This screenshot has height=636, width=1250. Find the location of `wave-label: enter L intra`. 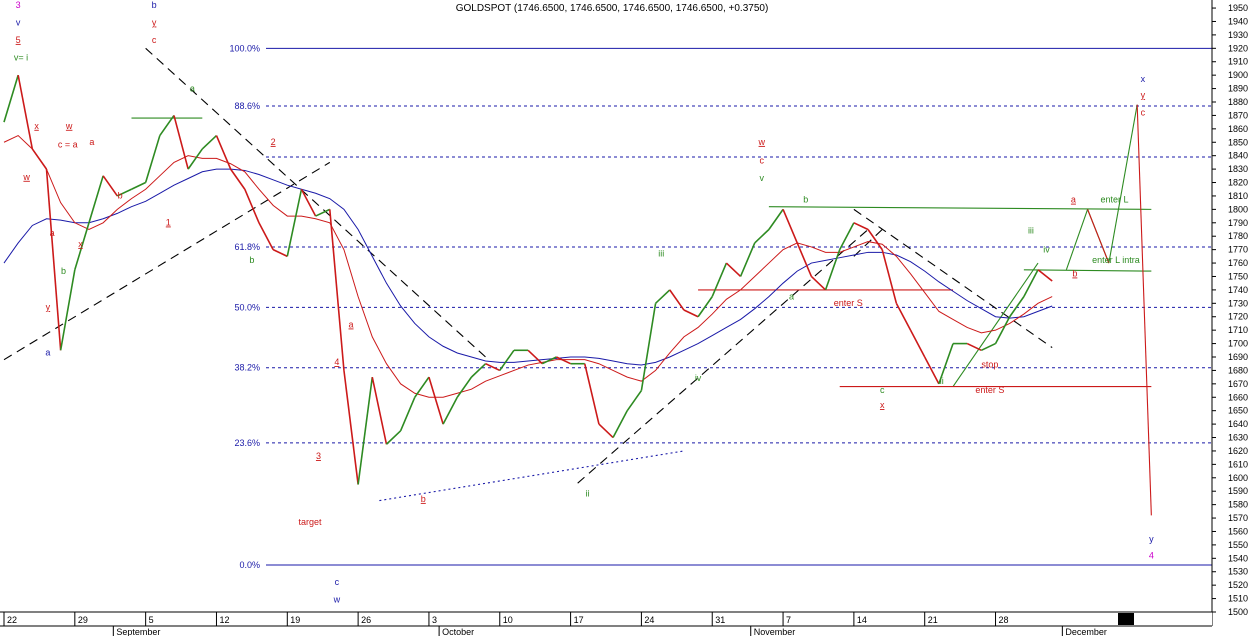

wave-label: enter L intra is located at coordinates (1116, 260).